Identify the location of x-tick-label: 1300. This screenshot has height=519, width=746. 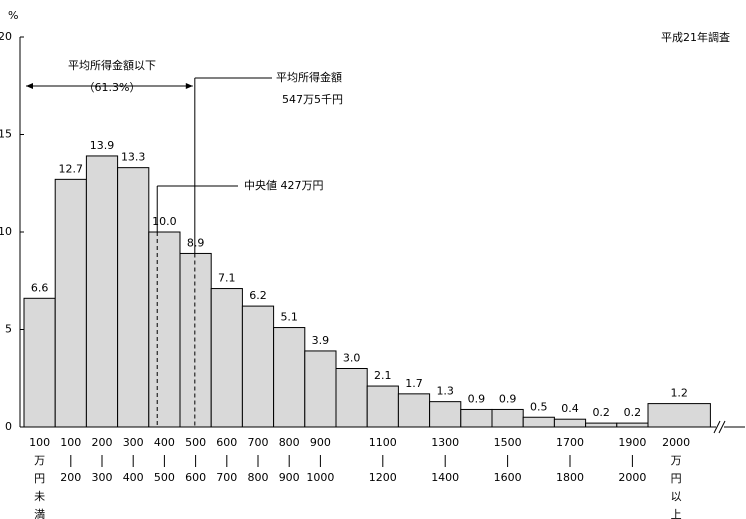
(445, 442).